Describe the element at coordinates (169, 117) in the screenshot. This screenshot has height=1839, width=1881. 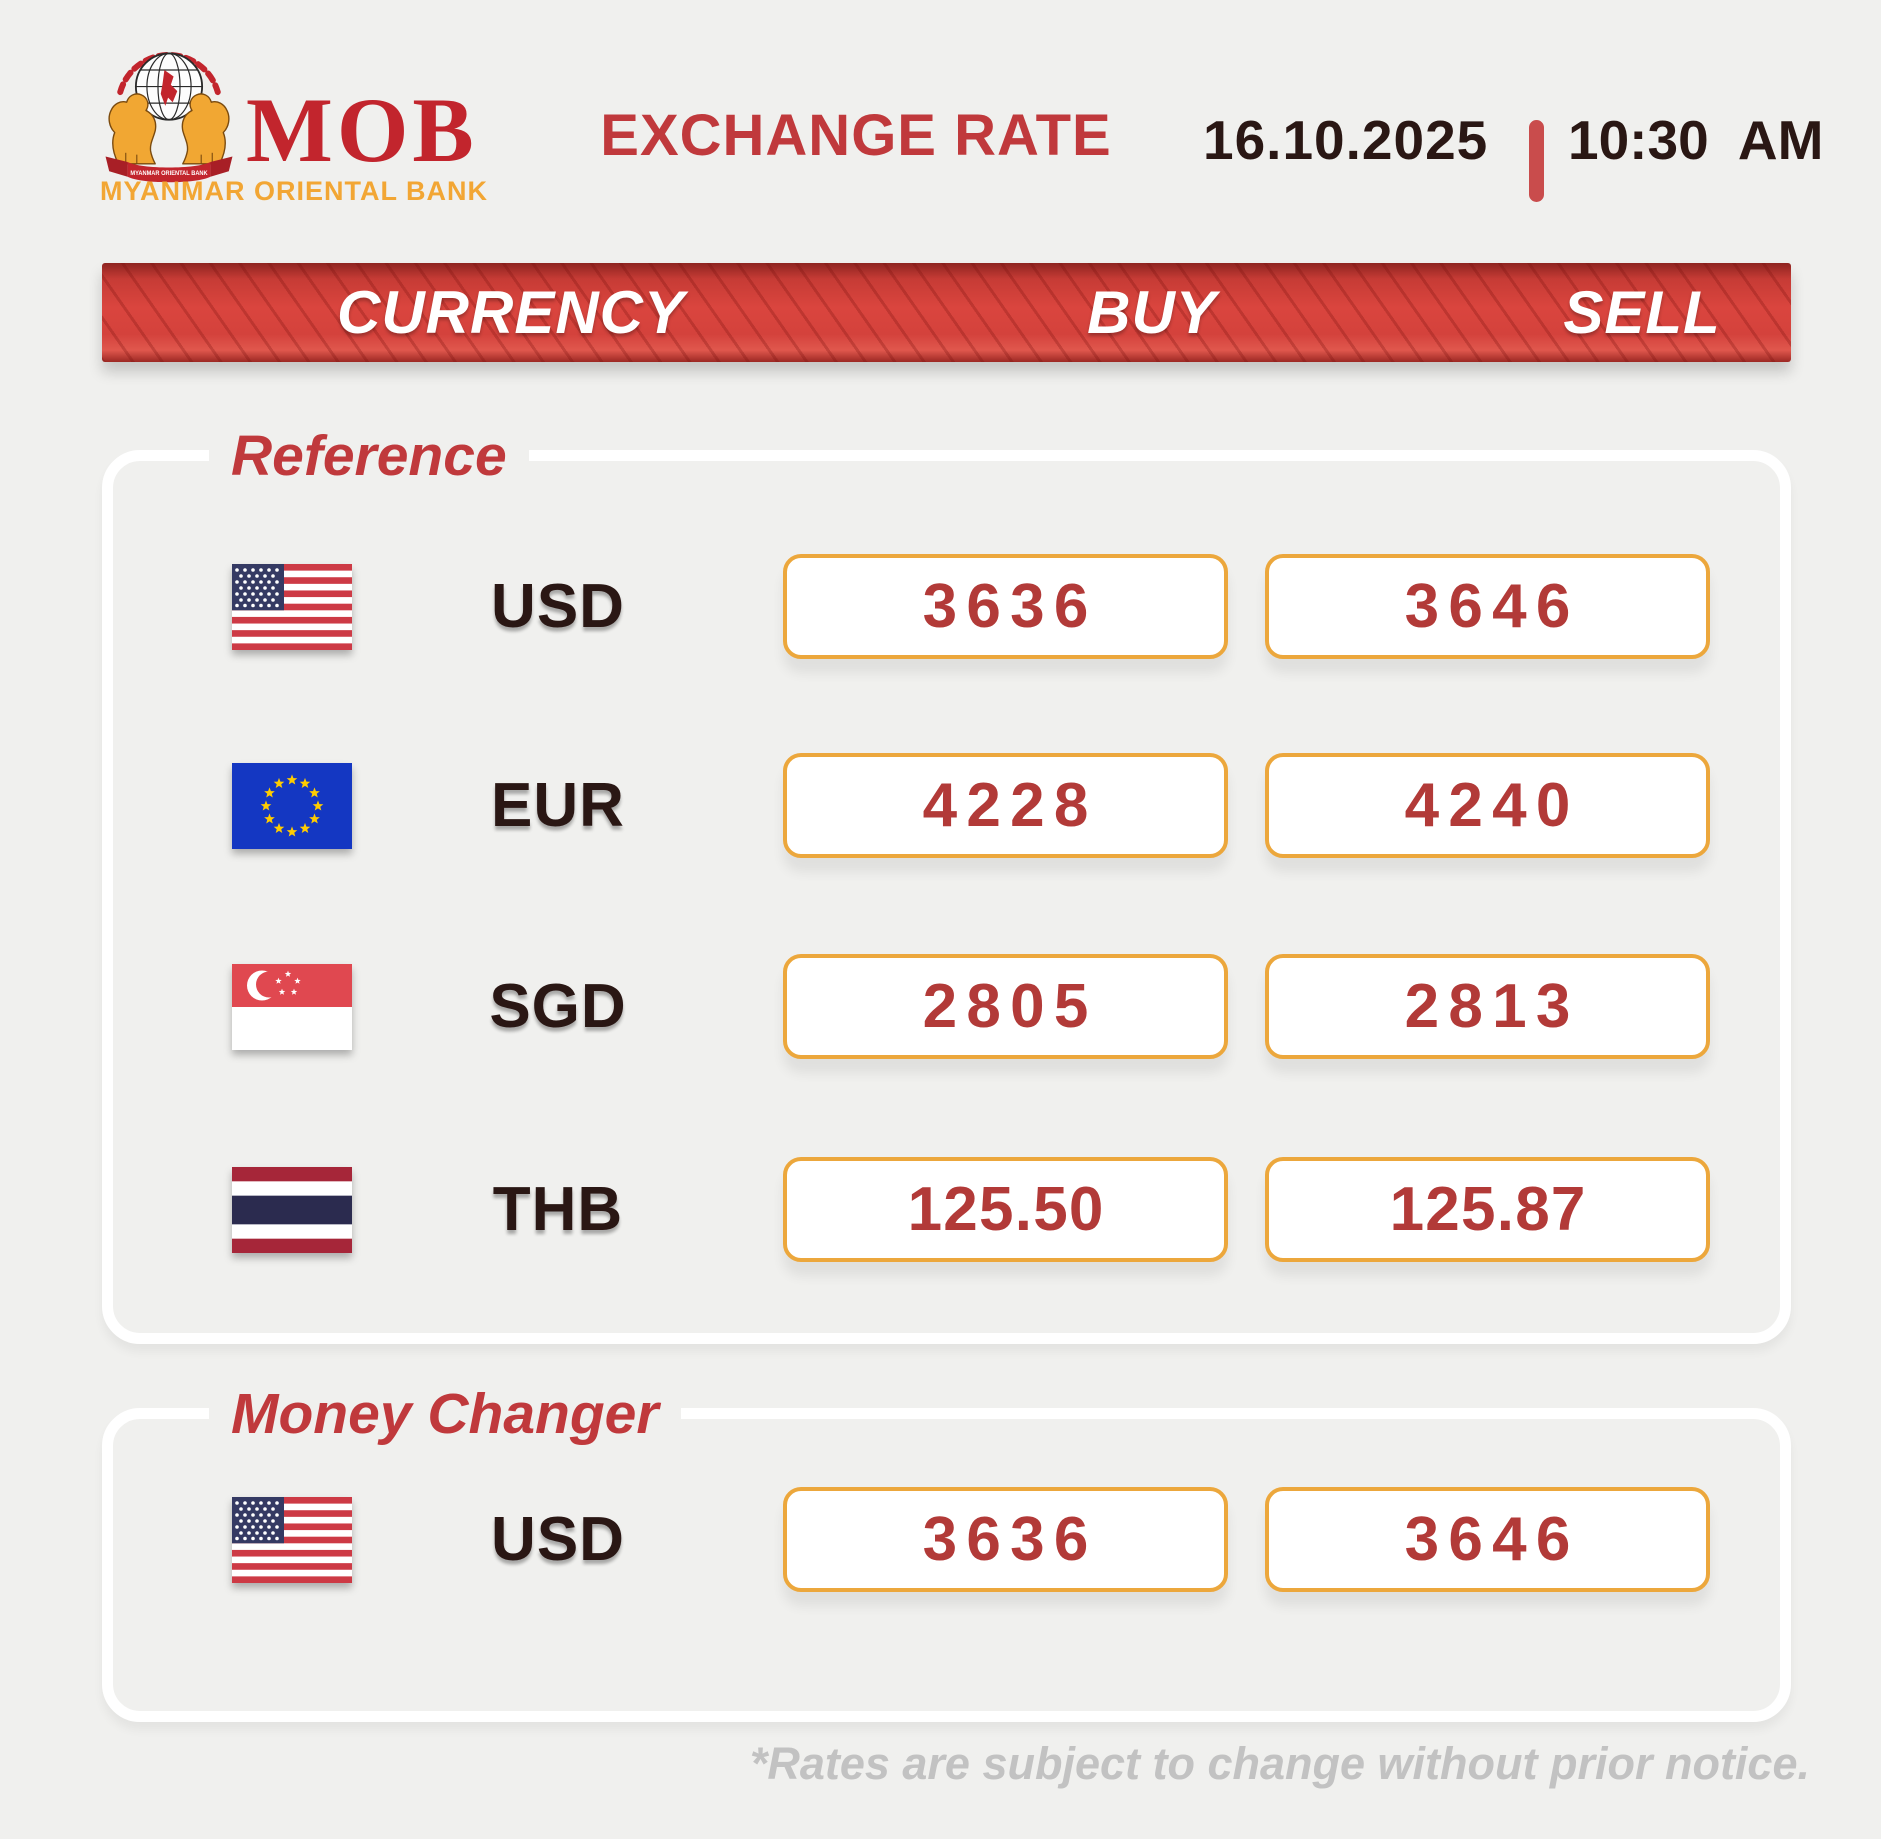
I see `mob-bank-emblem-icon: MYANMAR ORIENTAL BANK` at that location.